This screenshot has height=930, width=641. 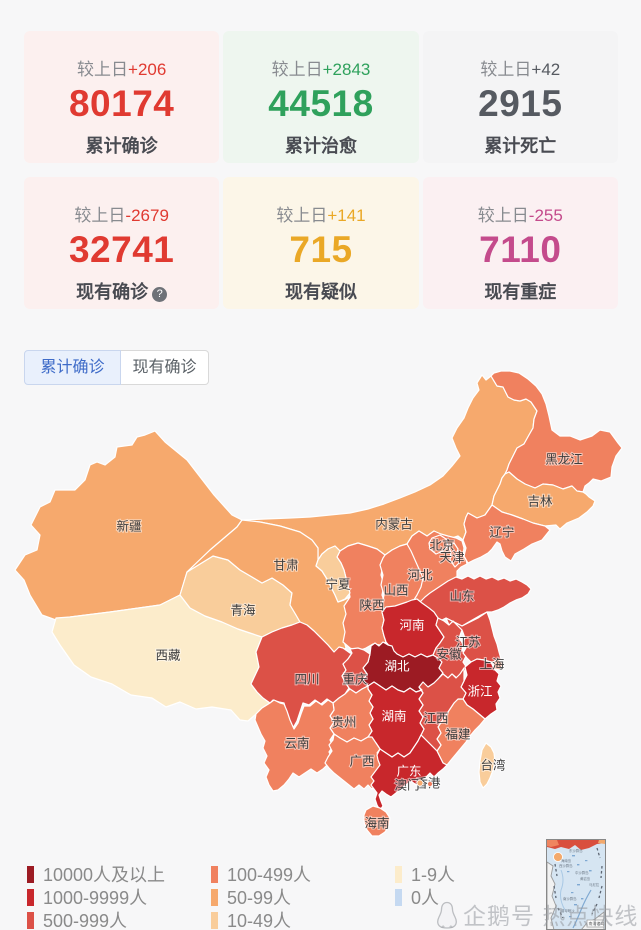 I want to click on svg-text: 台湾, so click(x=492, y=764).